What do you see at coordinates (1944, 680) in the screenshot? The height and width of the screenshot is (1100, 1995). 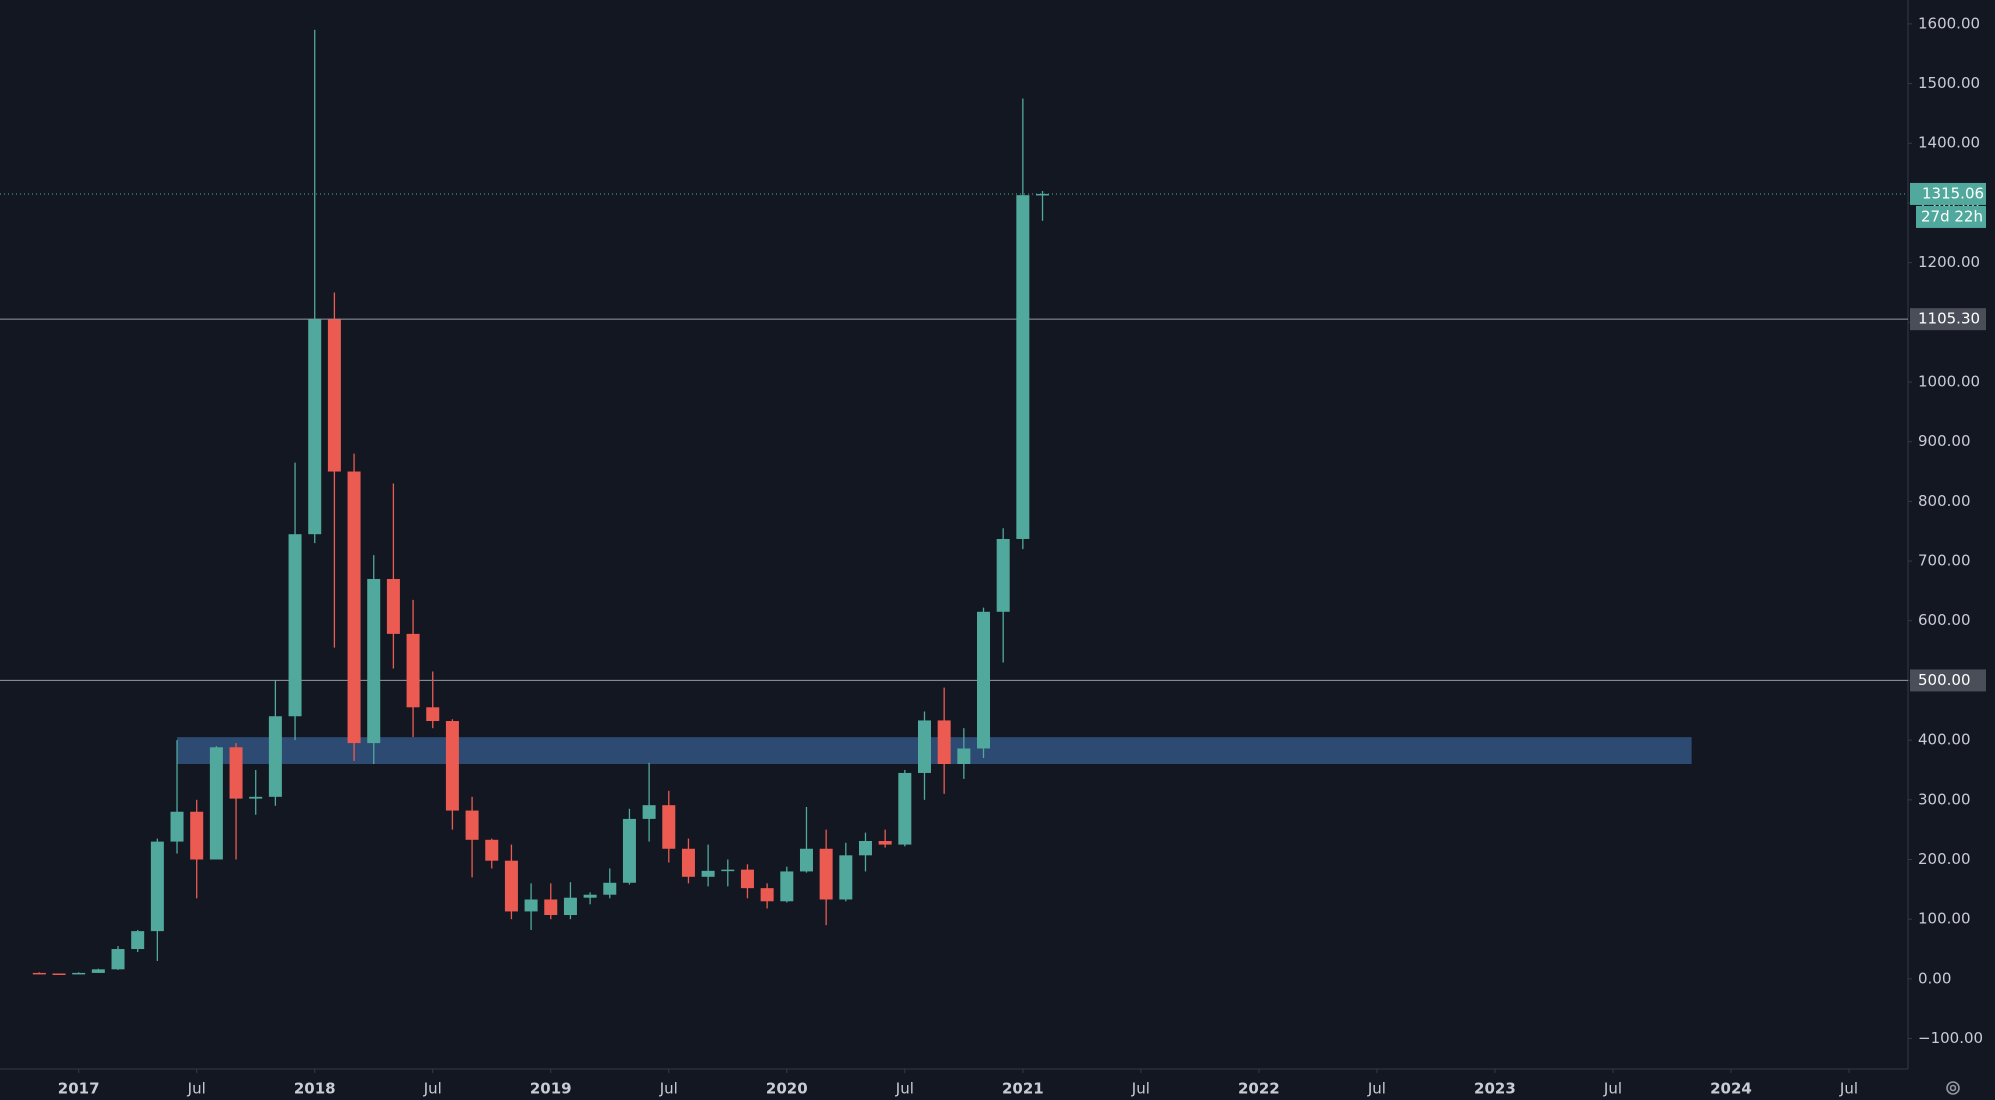 I see `price-label: 500.00` at bounding box center [1944, 680].